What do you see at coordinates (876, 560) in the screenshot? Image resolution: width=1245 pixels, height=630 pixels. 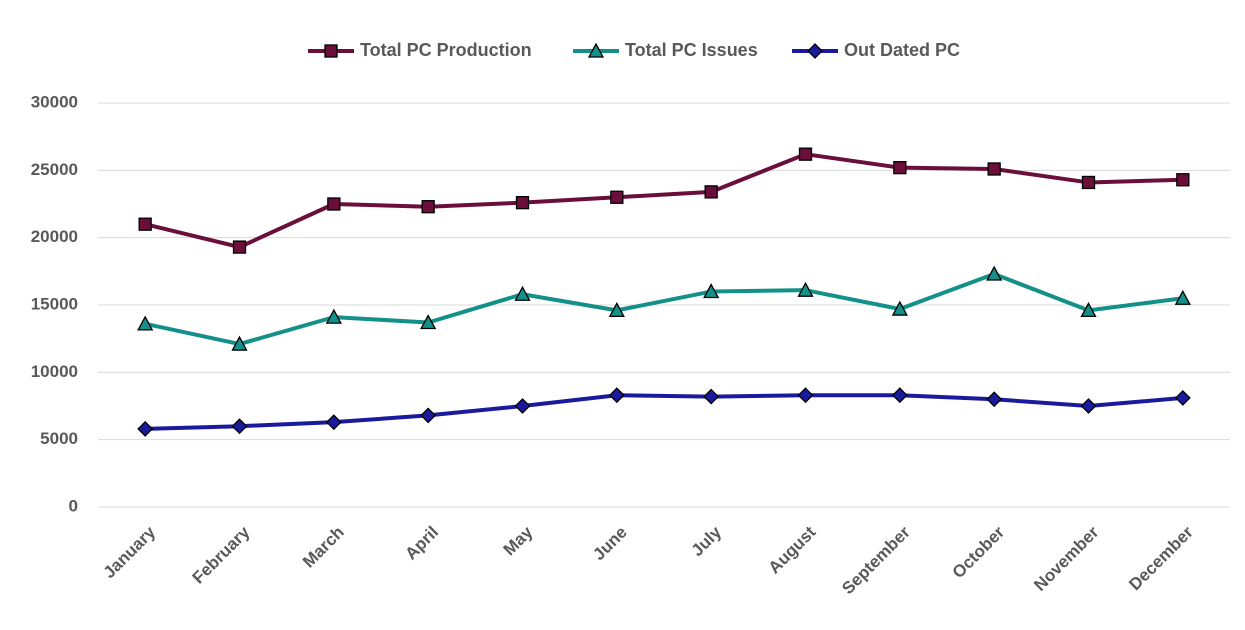 I see `x-tick-label: September` at bounding box center [876, 560].